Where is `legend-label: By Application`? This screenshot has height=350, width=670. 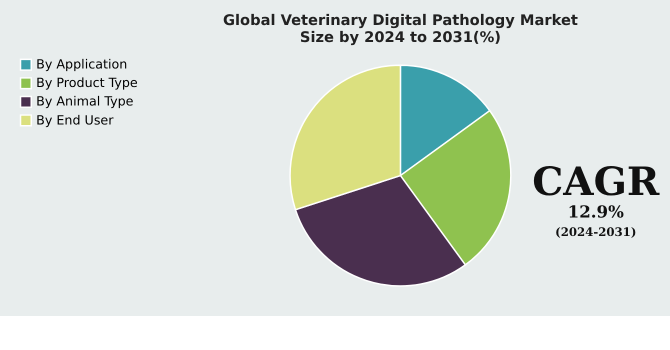 legend-label: By Application is located at coordinates (82, 64).